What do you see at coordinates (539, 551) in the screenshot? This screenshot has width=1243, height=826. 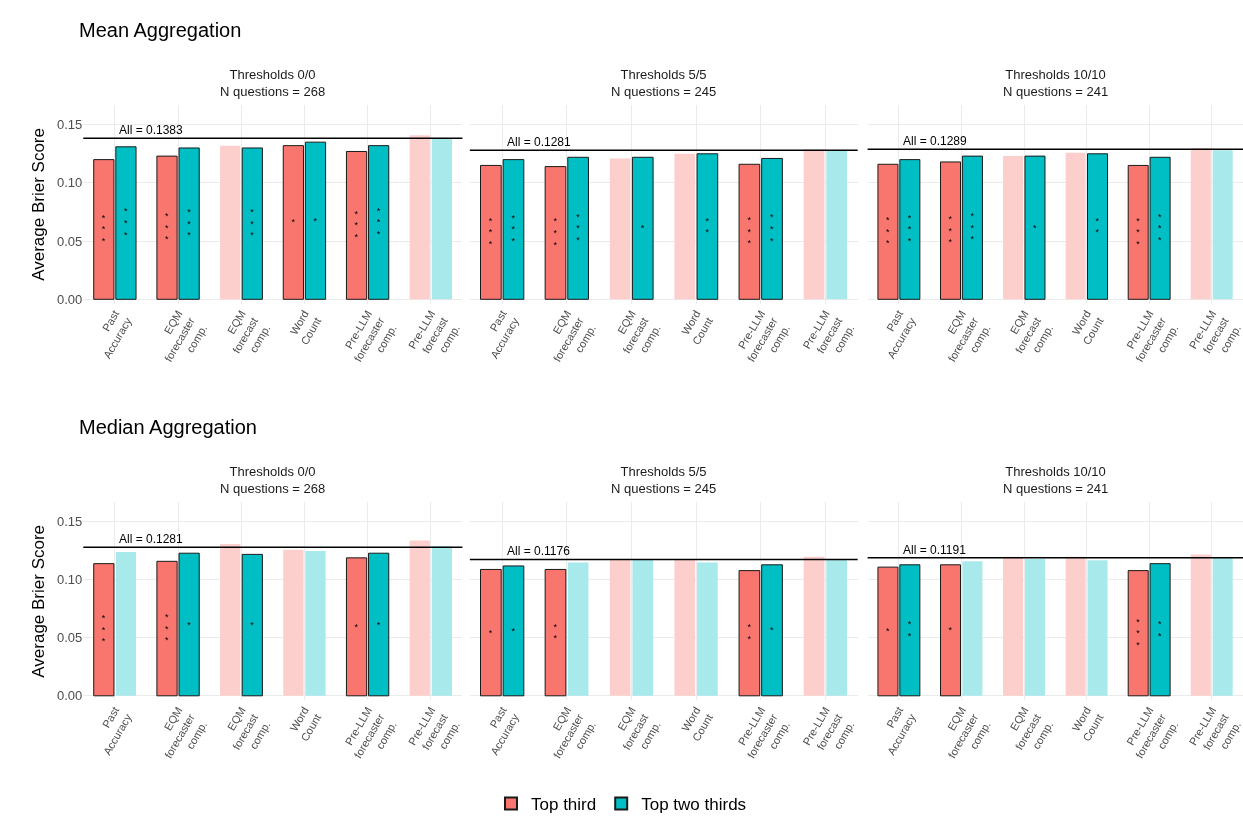 I see `ref-line-label: All = 0.1176` at bounding box center [539, 551].